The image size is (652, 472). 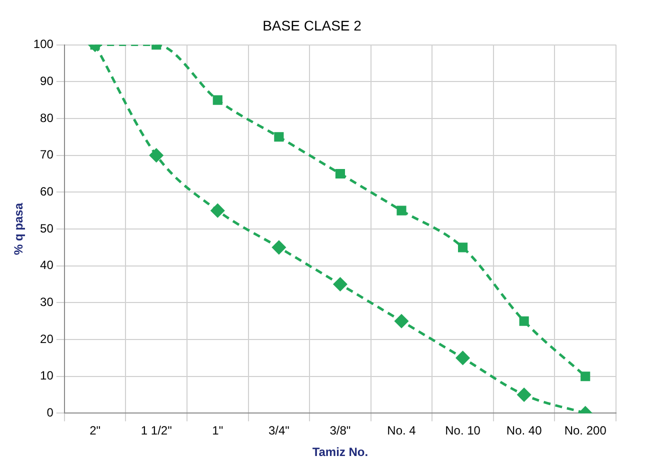 What do you see at coordinates (156, 431) in the screenshot?
I see `x-tick-label: 1 1/2"` at bounding box center [156, 431].